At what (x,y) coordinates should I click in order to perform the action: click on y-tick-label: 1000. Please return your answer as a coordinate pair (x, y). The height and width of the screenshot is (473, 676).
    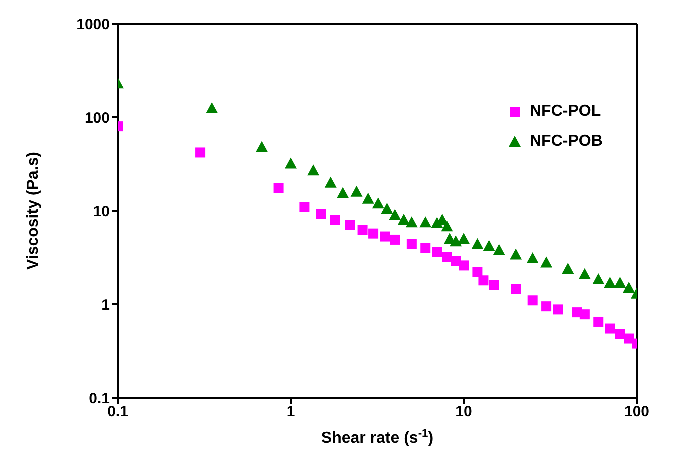
    Looking at the image, I should click on (93, 25).